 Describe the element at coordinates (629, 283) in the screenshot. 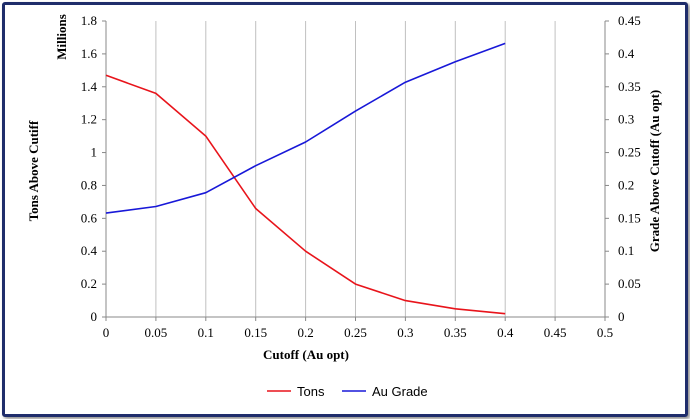

I see `y-right-tick-label: 0.05` at that location.